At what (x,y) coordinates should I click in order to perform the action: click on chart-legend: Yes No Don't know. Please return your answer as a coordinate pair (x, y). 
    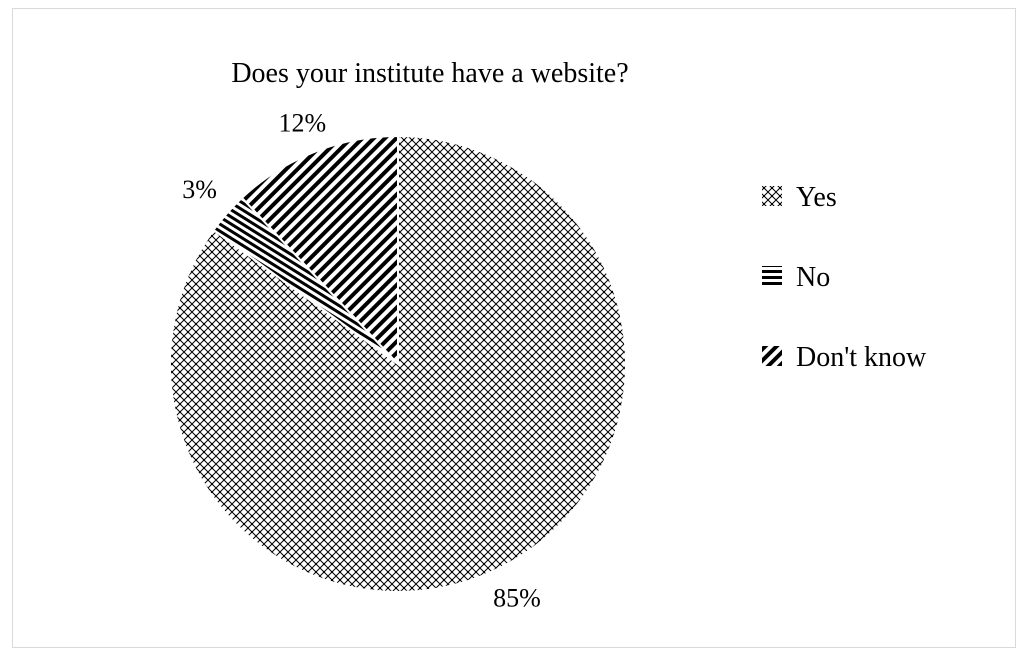
    Looking at the image, I should click on (844, 277).